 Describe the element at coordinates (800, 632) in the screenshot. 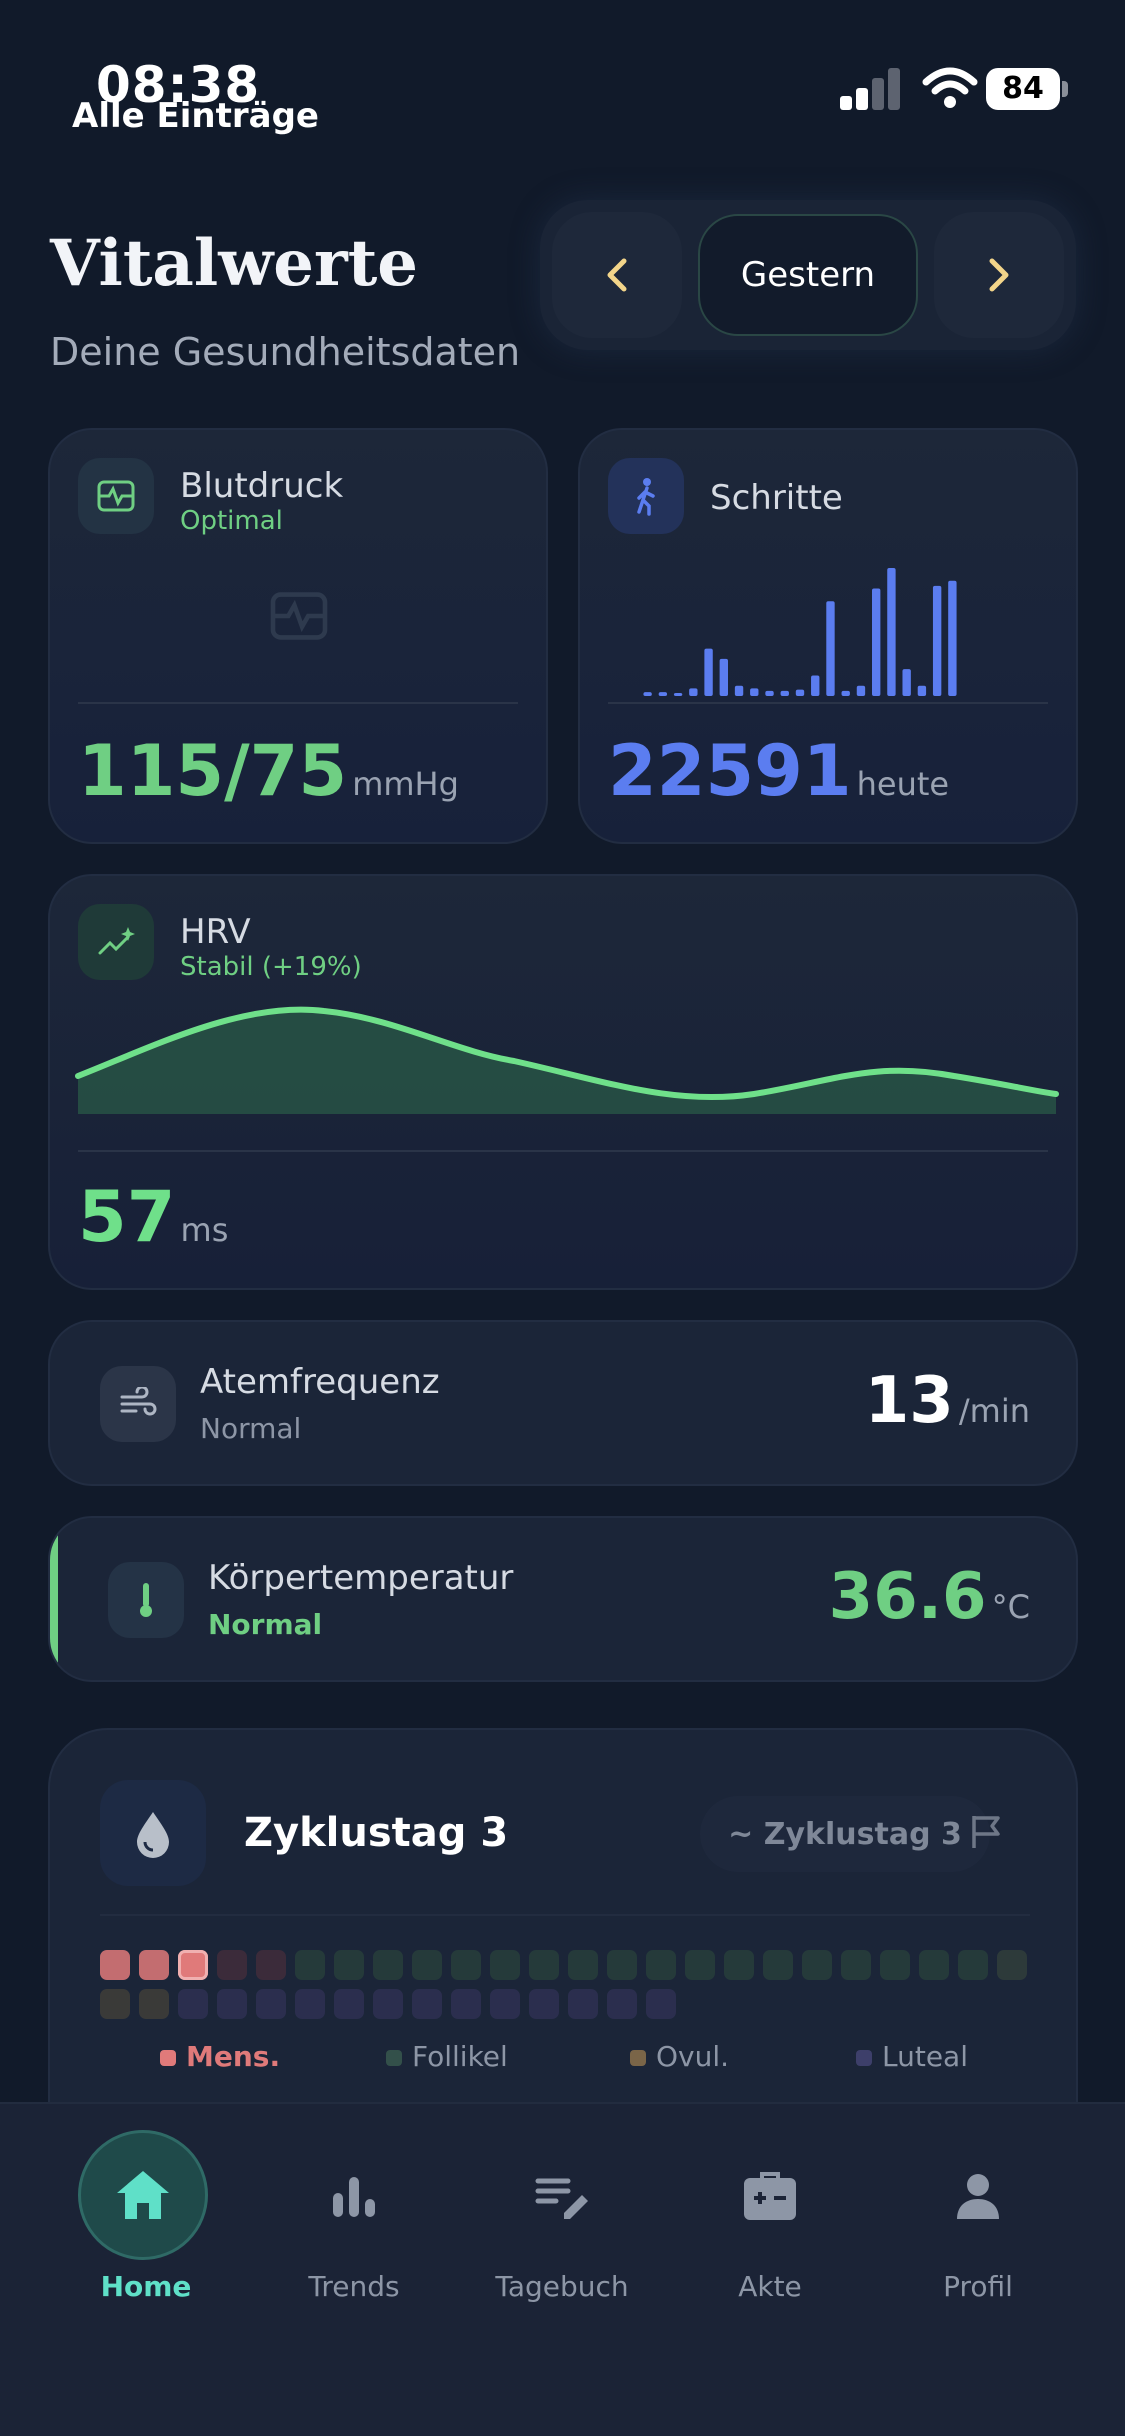

I see `steps-bar-chart` at that location.